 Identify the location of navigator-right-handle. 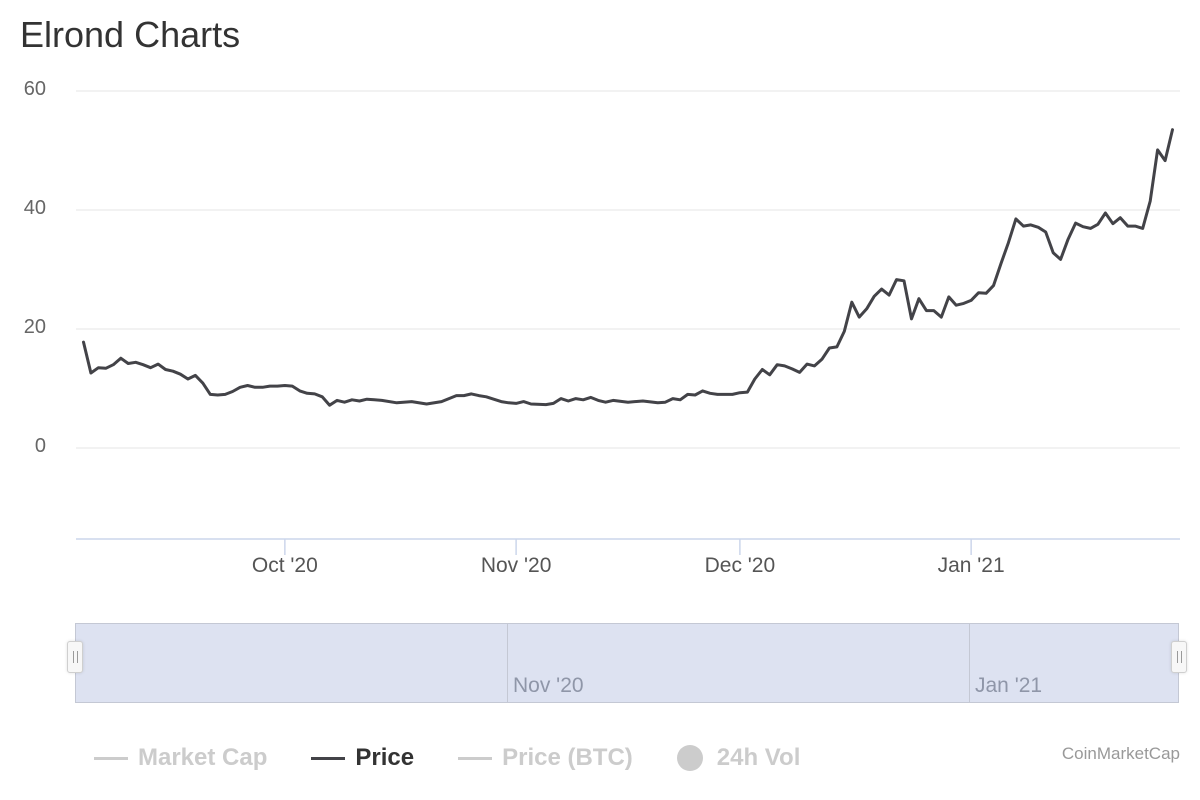
(1179, 657).